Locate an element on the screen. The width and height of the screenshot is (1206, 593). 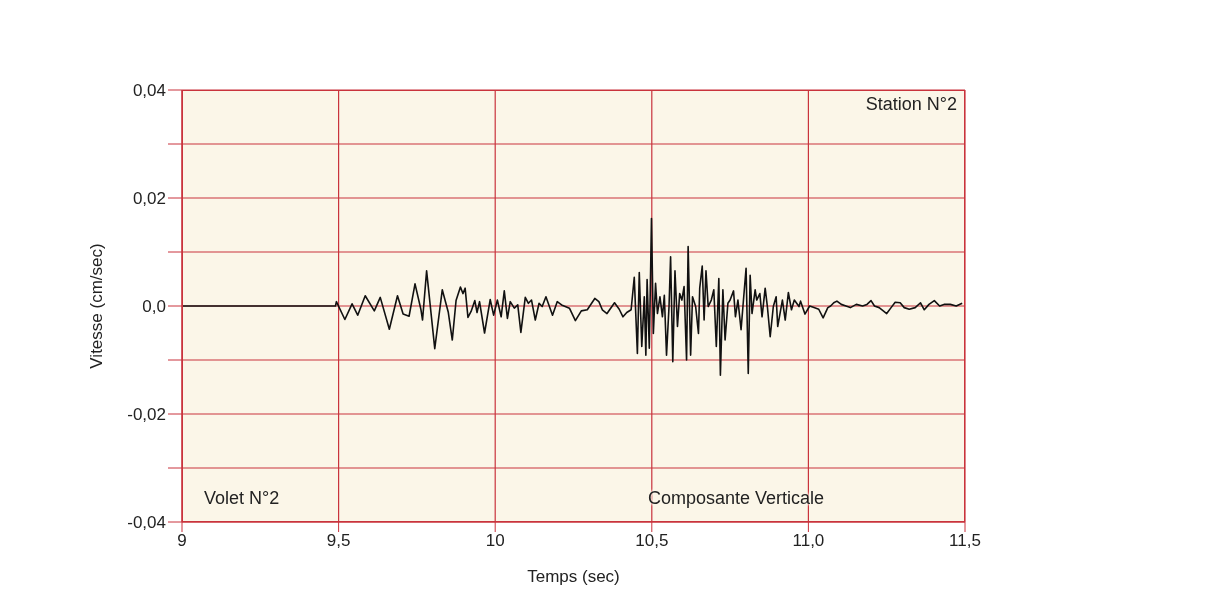
x-tick-label: 11,5 is located at coordinates (965, 541).